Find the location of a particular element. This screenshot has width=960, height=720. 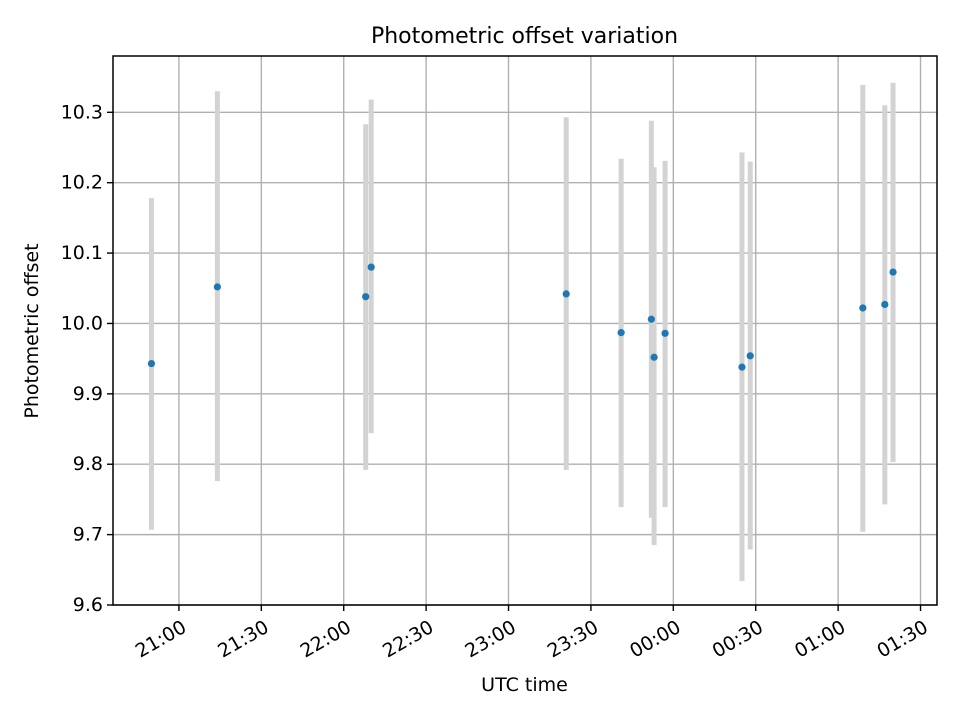

y-tick-label: 9.6 is located at coordinates (88, 605).